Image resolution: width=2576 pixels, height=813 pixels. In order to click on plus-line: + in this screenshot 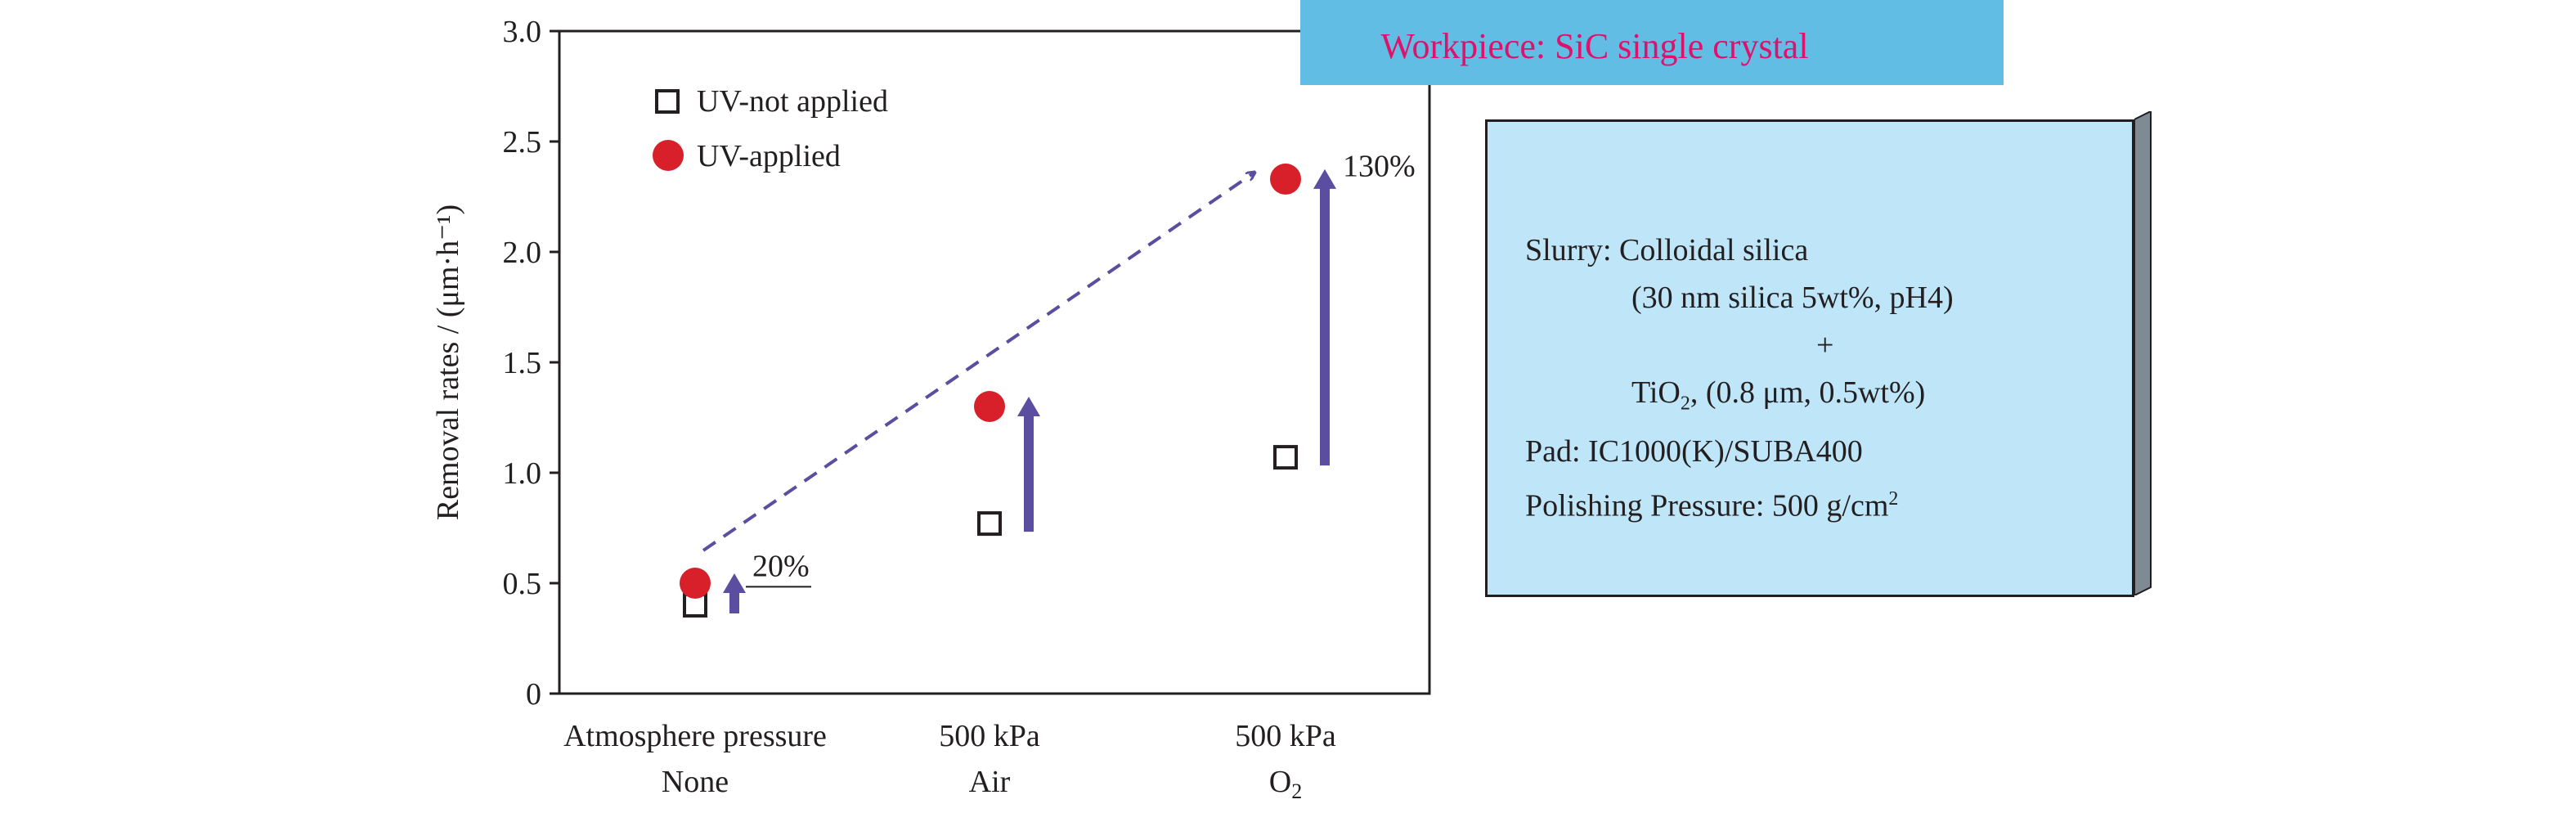, I will do `click(1825, 345)`.